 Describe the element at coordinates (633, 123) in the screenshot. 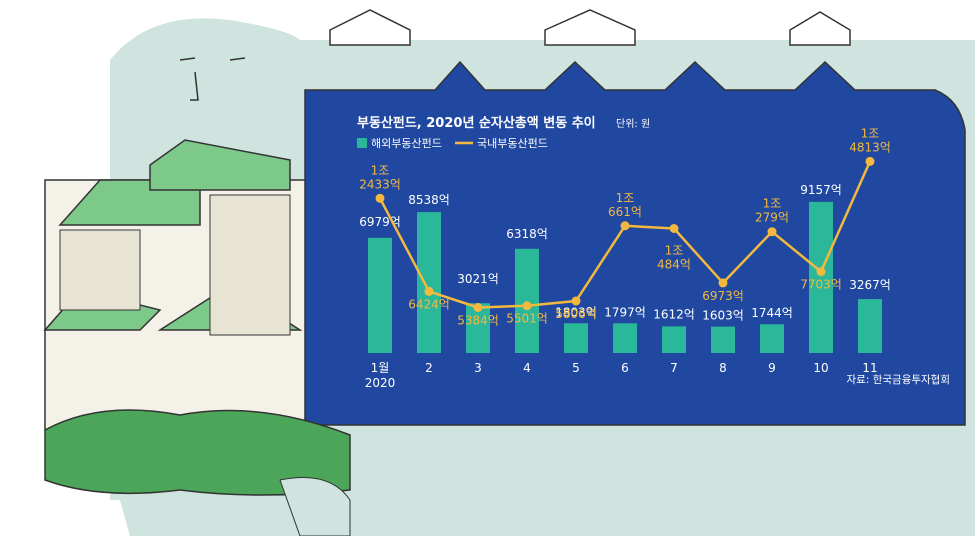

I see `chart-unit: 단위: 원` at that location.